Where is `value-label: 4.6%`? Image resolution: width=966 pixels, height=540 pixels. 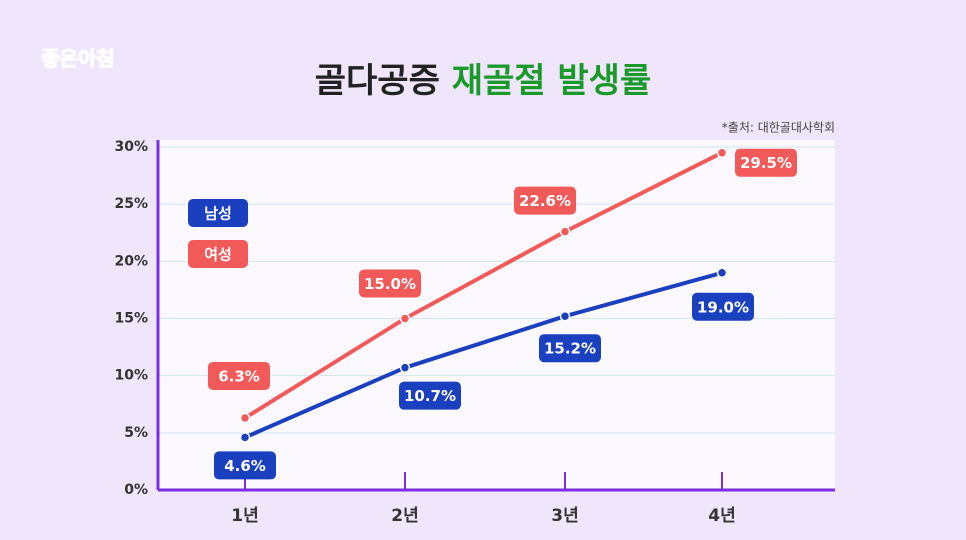
value-label: 4.6% is located at coordinates (245, 466).